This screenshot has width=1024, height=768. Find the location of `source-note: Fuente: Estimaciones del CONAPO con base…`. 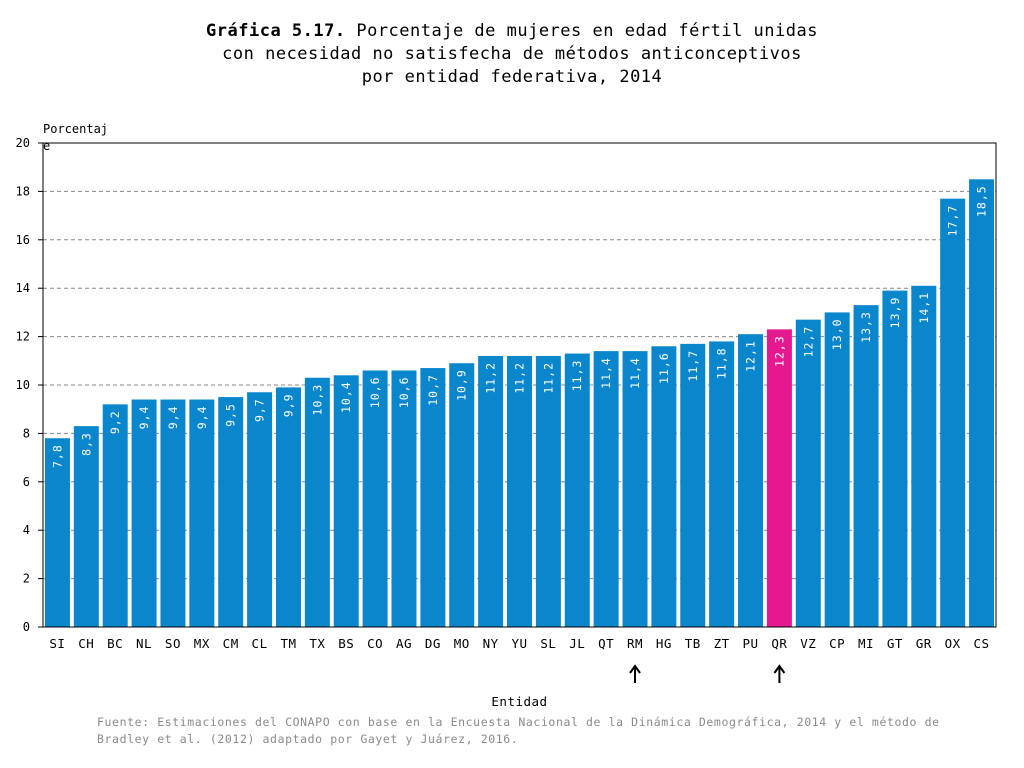

source-note: Fuente: Estimaciones del CONAPO con base… is located at coordinates (518, 730).